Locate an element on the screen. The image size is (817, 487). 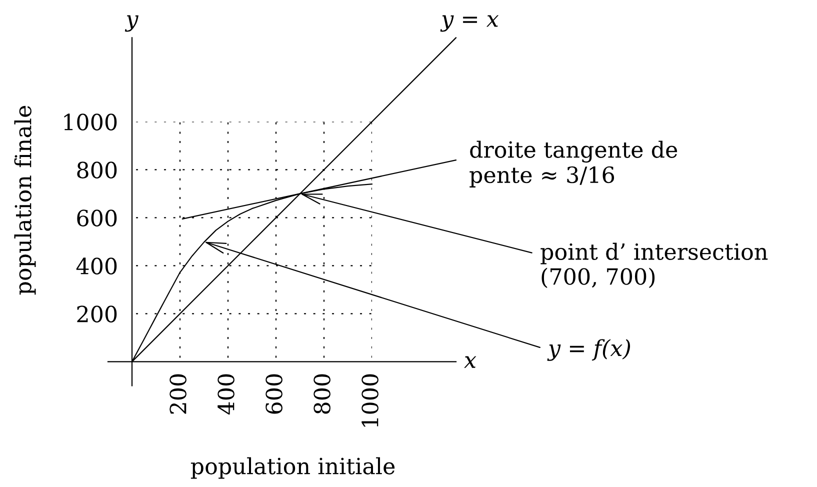
text: y is located at coordinates (131, 23).